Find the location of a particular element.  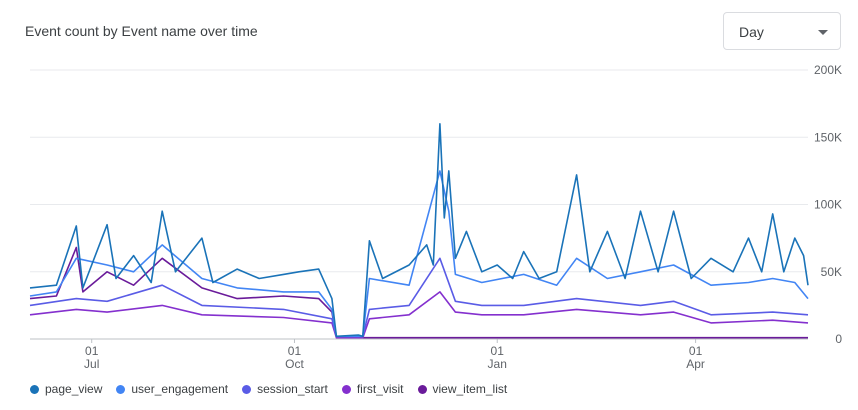

legend-item-first-visit: first_visit is located at coordinates (372, 389).